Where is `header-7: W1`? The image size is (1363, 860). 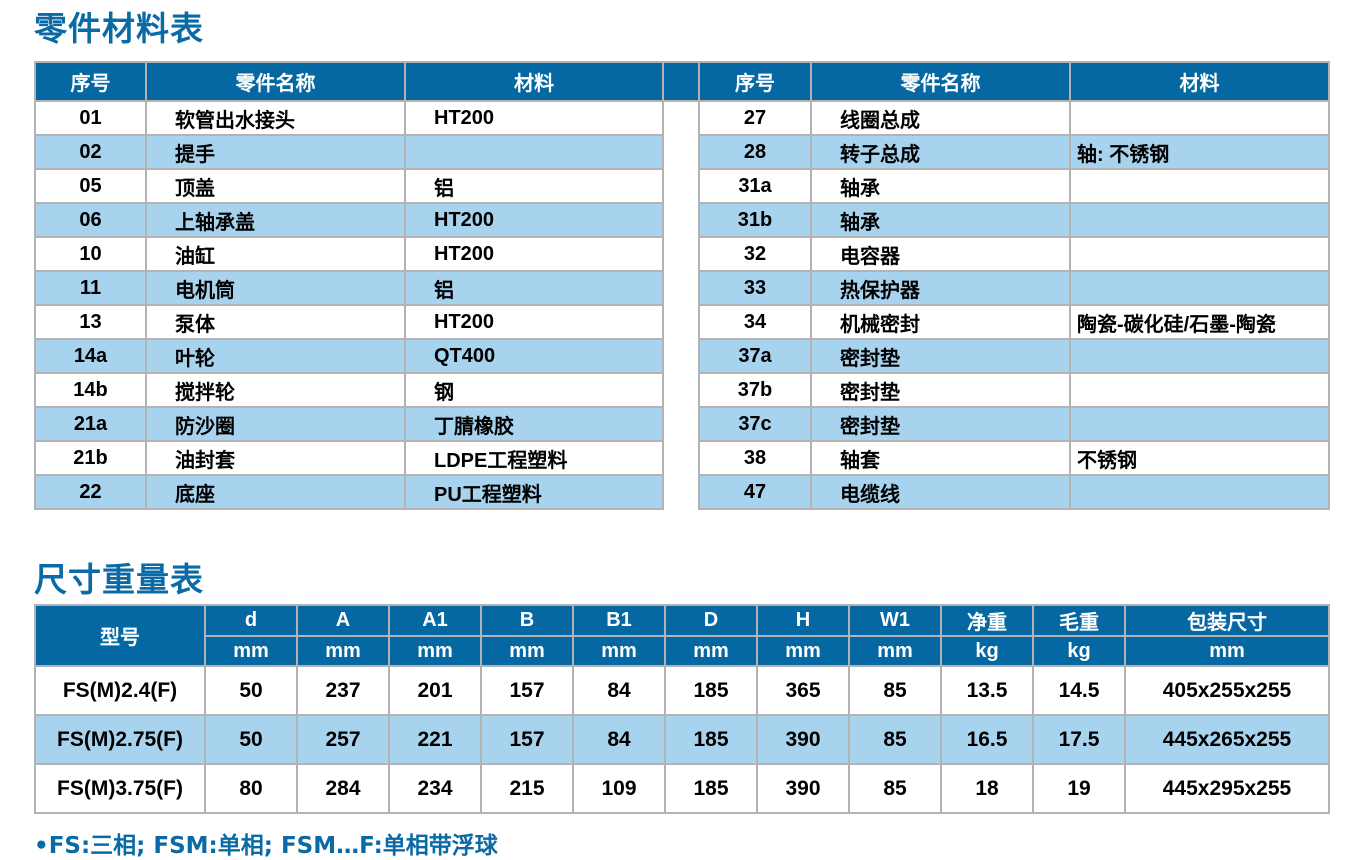
header-7: W1 is located at coordinates (895, 620).